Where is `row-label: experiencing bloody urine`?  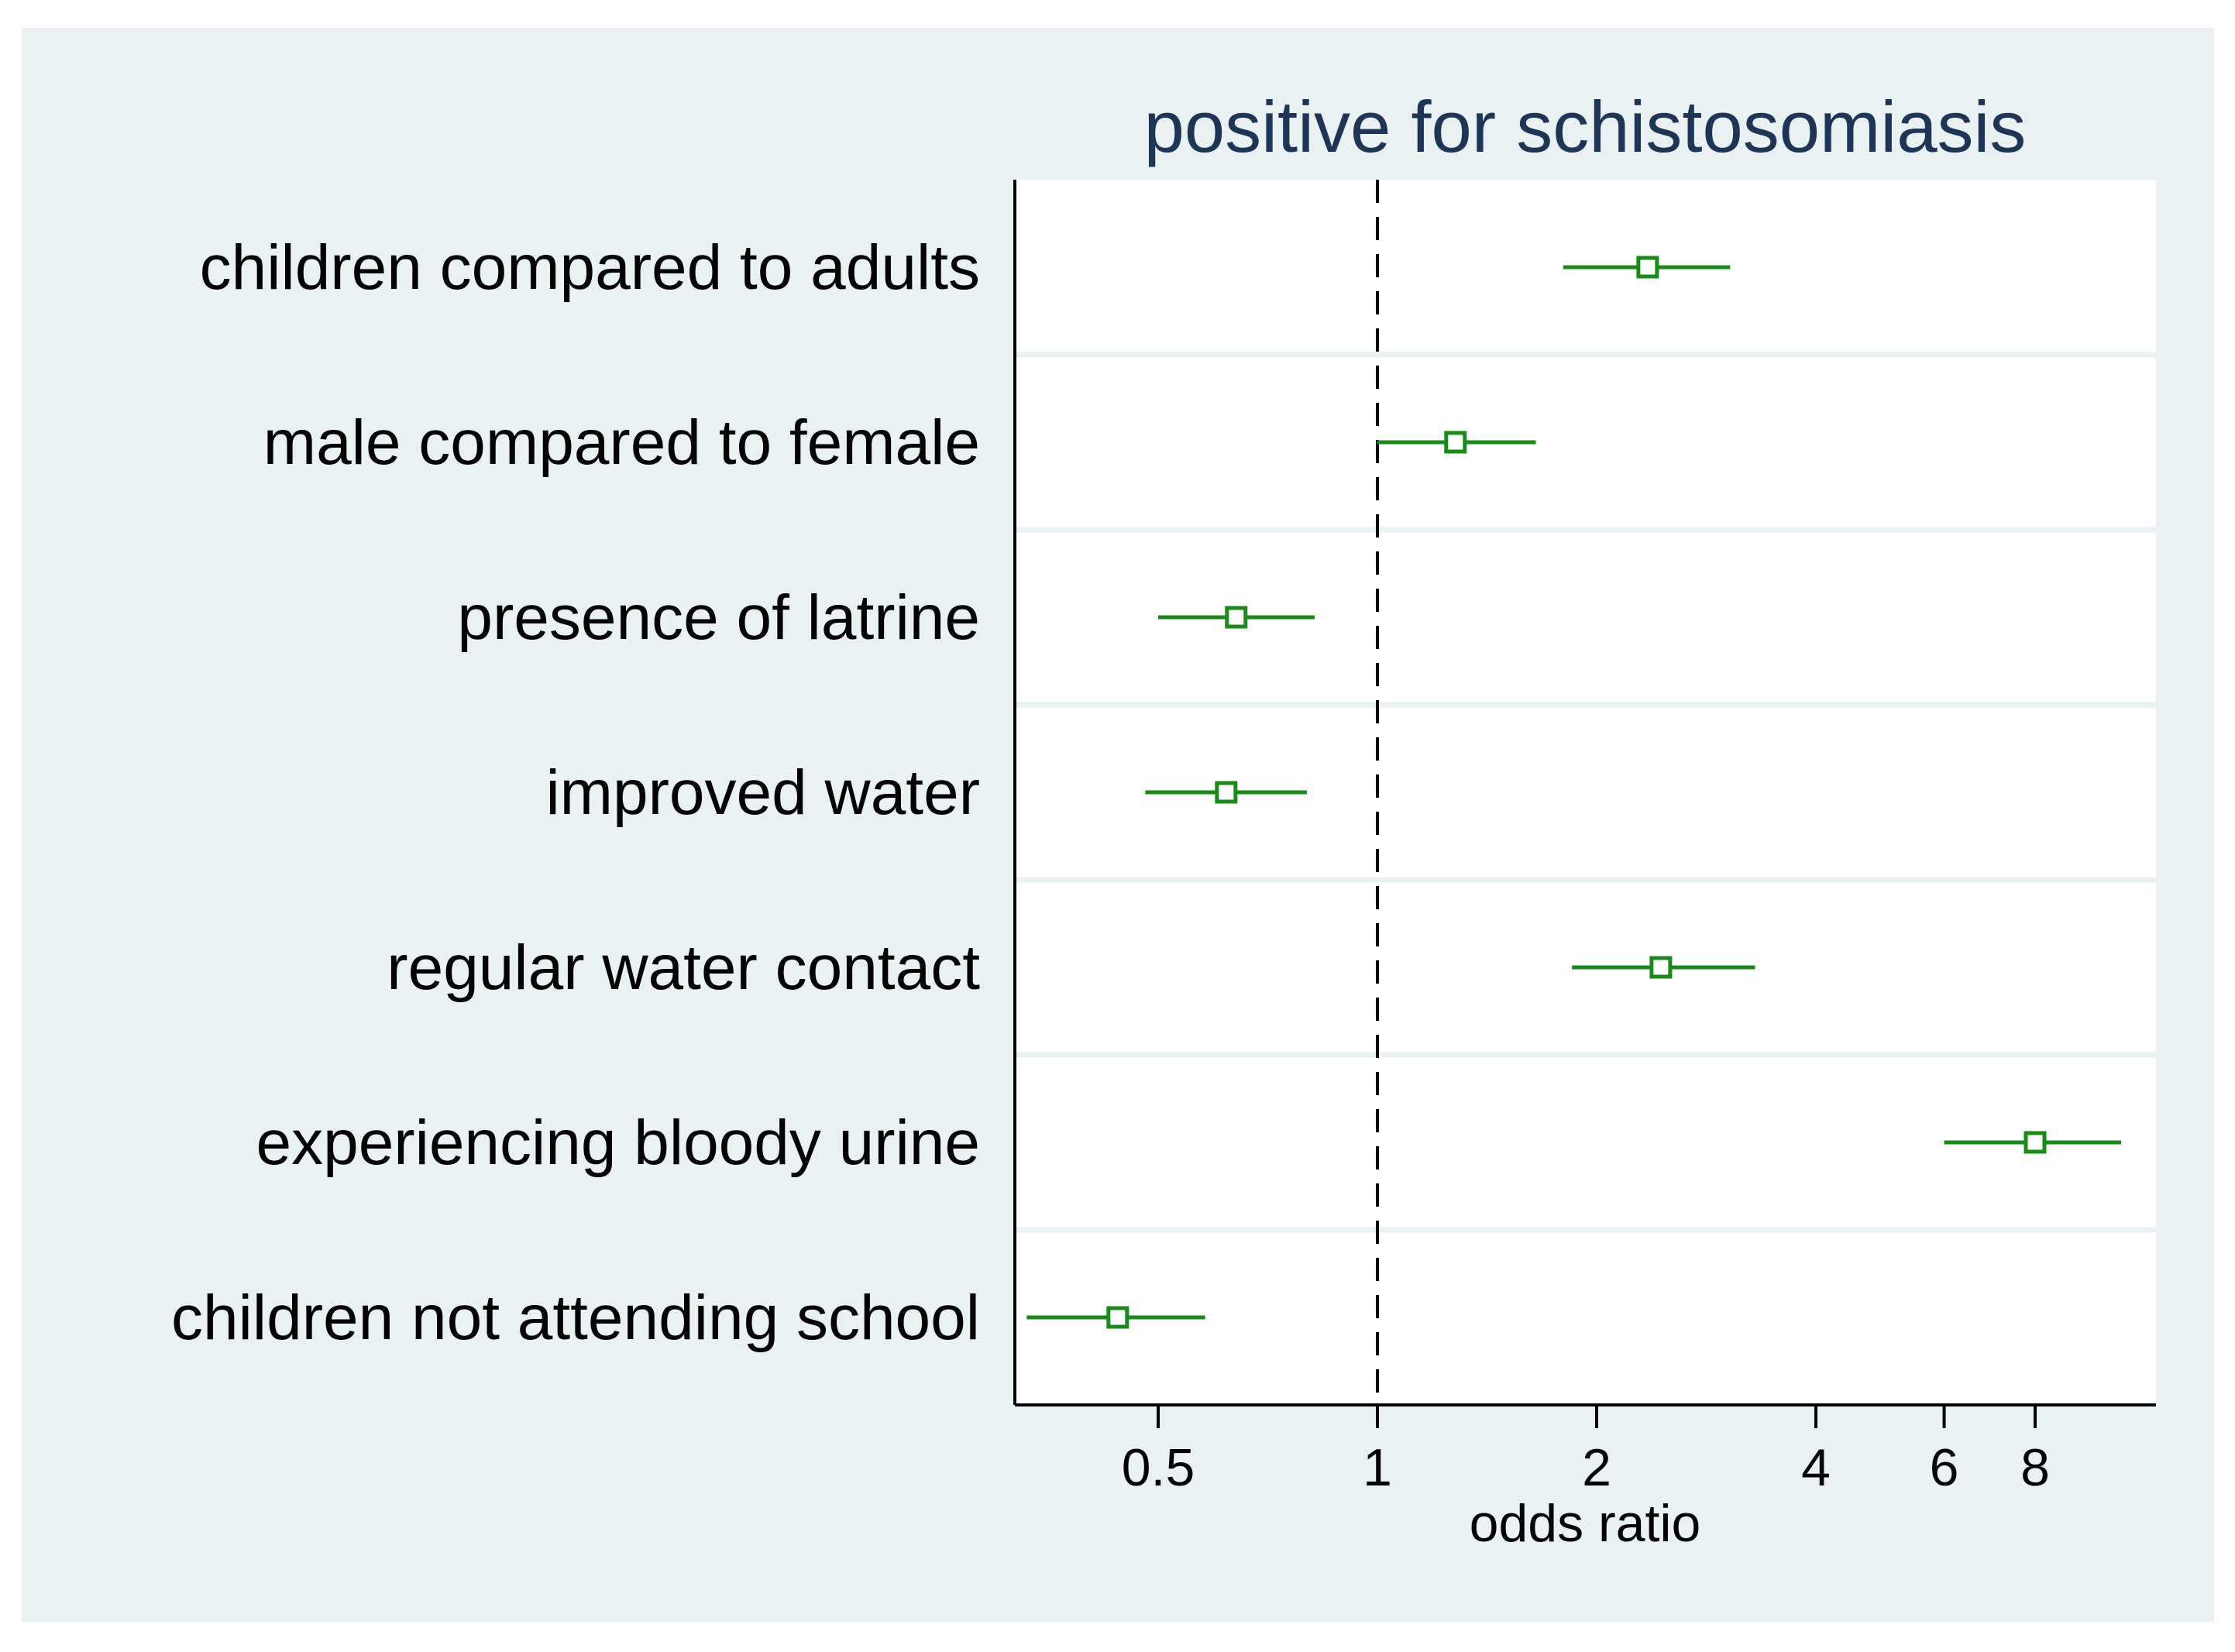
row-label: experiencing bloody urine is located at coordinates (618, 1143).